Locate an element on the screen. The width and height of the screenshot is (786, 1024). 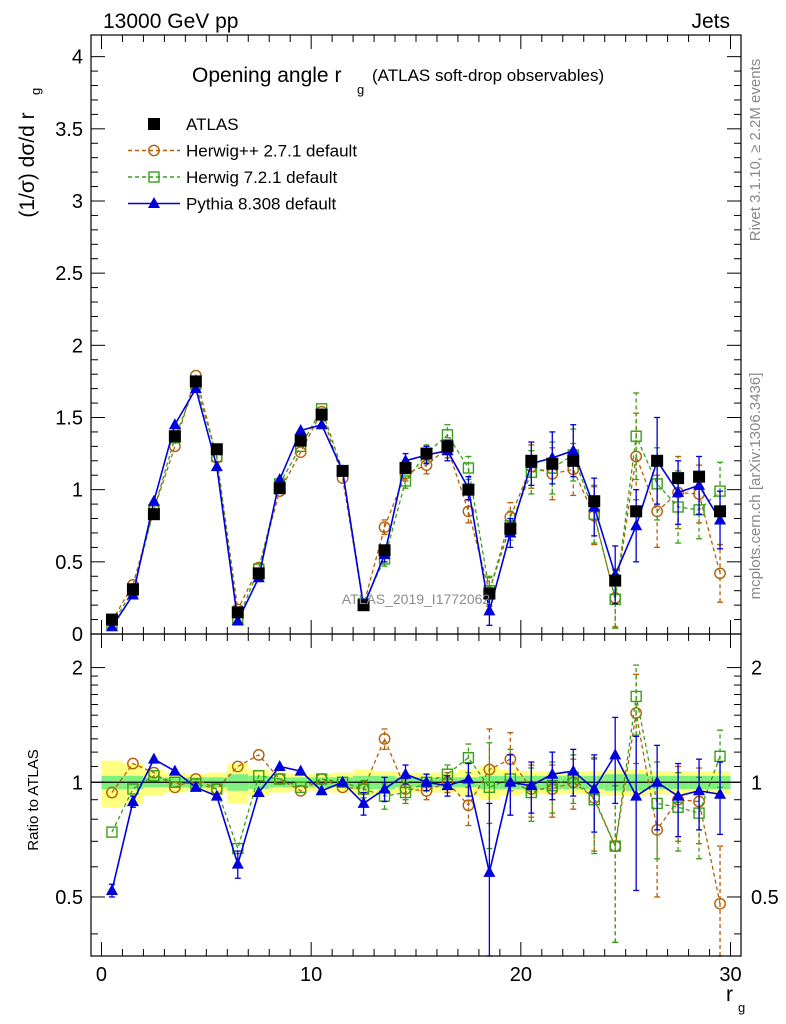
legend-label: Pythia 8.308 default is located at coordinates (261, 204).